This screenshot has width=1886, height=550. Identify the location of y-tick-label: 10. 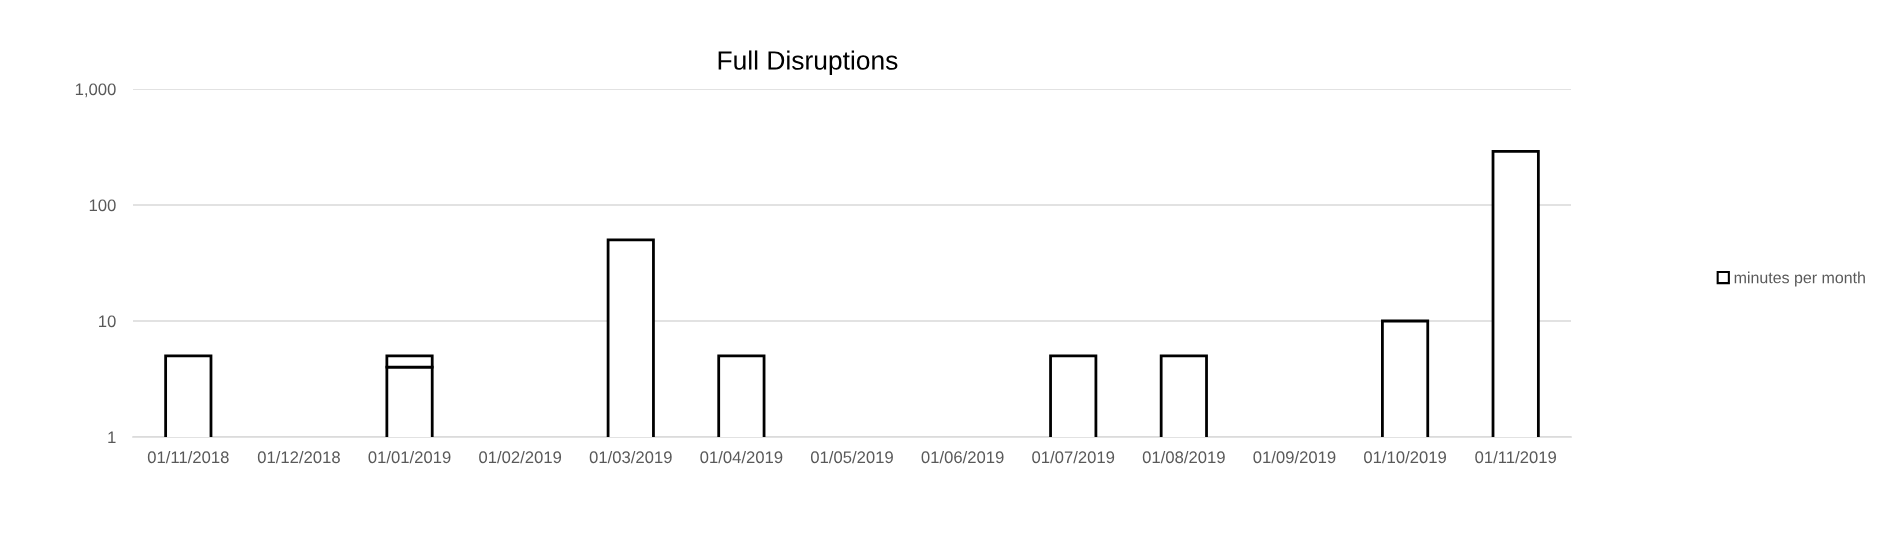
(107, 321).